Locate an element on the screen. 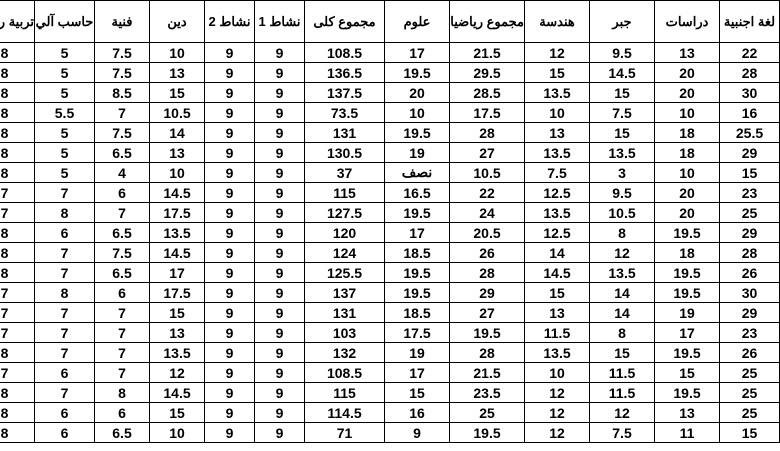  cell: 12.5 is located at coordinates (557, 232).